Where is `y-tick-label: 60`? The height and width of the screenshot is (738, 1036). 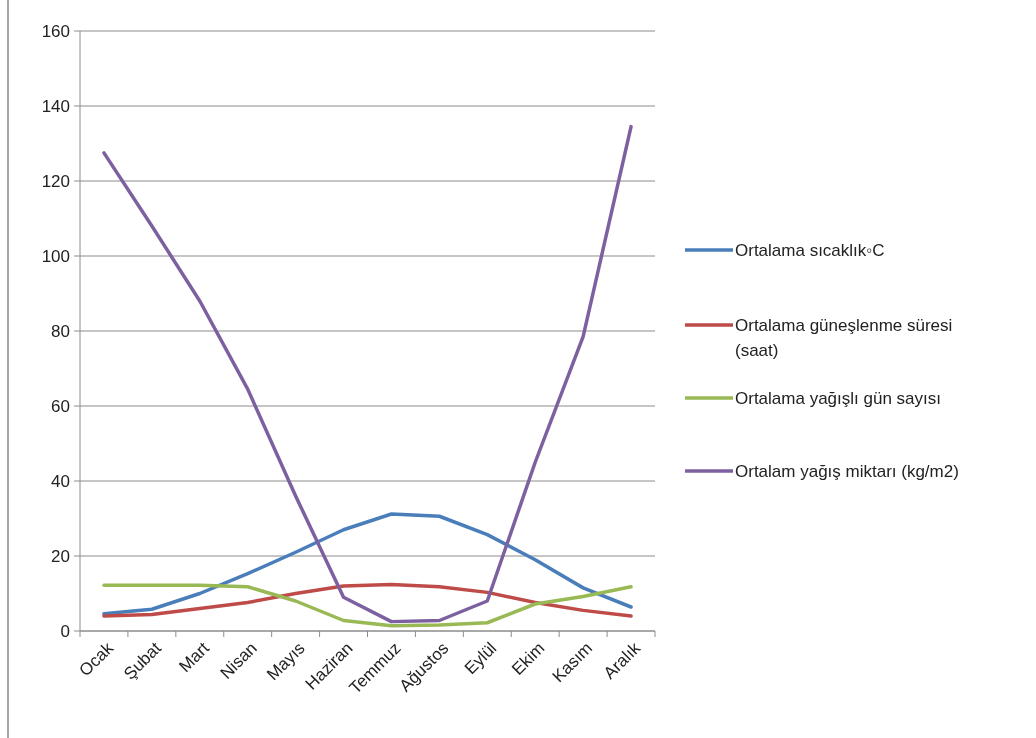 y-tick-label: 60 is located at coordinates (60, 406).